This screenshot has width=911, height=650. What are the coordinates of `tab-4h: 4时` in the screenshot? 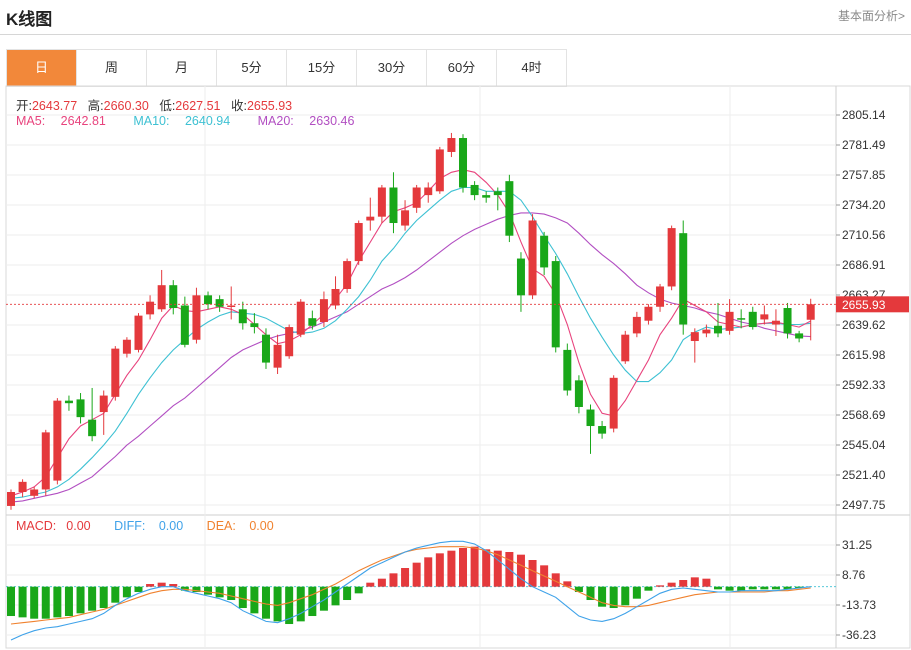 It's located at (532, 68).